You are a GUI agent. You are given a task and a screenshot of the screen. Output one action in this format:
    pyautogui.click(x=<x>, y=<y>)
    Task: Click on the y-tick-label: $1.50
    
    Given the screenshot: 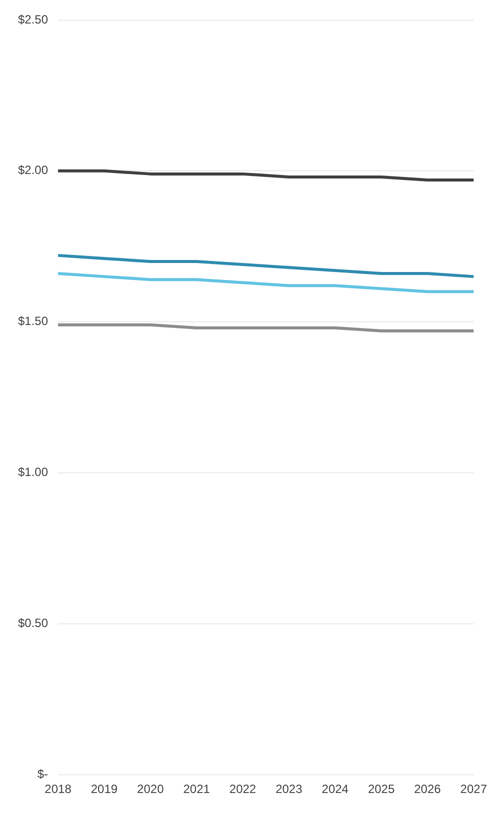 What is the action you would take?
    pyautogui.click(x=33, y=321)
    